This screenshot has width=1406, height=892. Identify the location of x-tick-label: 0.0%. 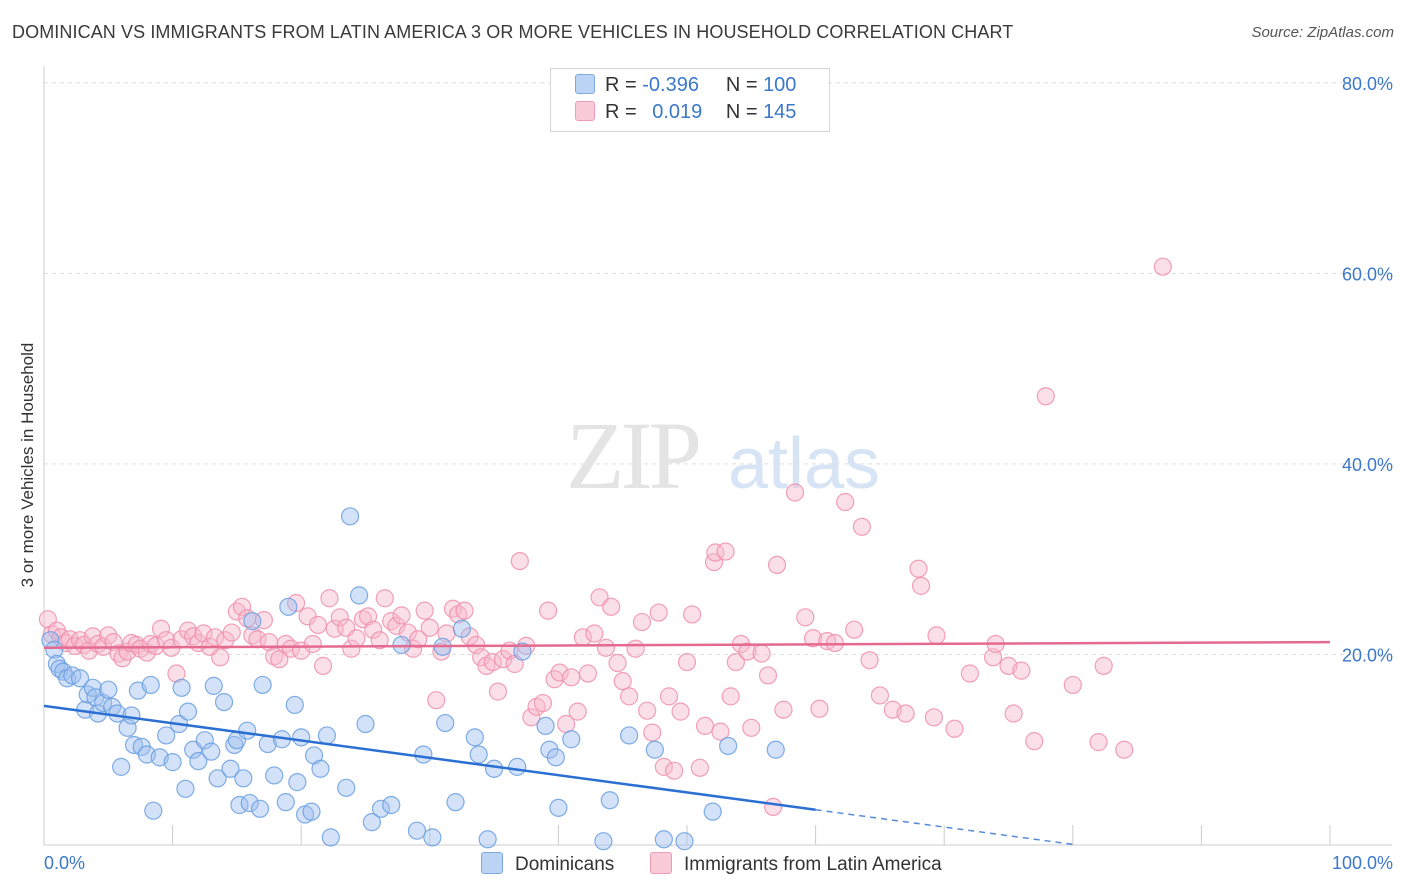
(64, 863).